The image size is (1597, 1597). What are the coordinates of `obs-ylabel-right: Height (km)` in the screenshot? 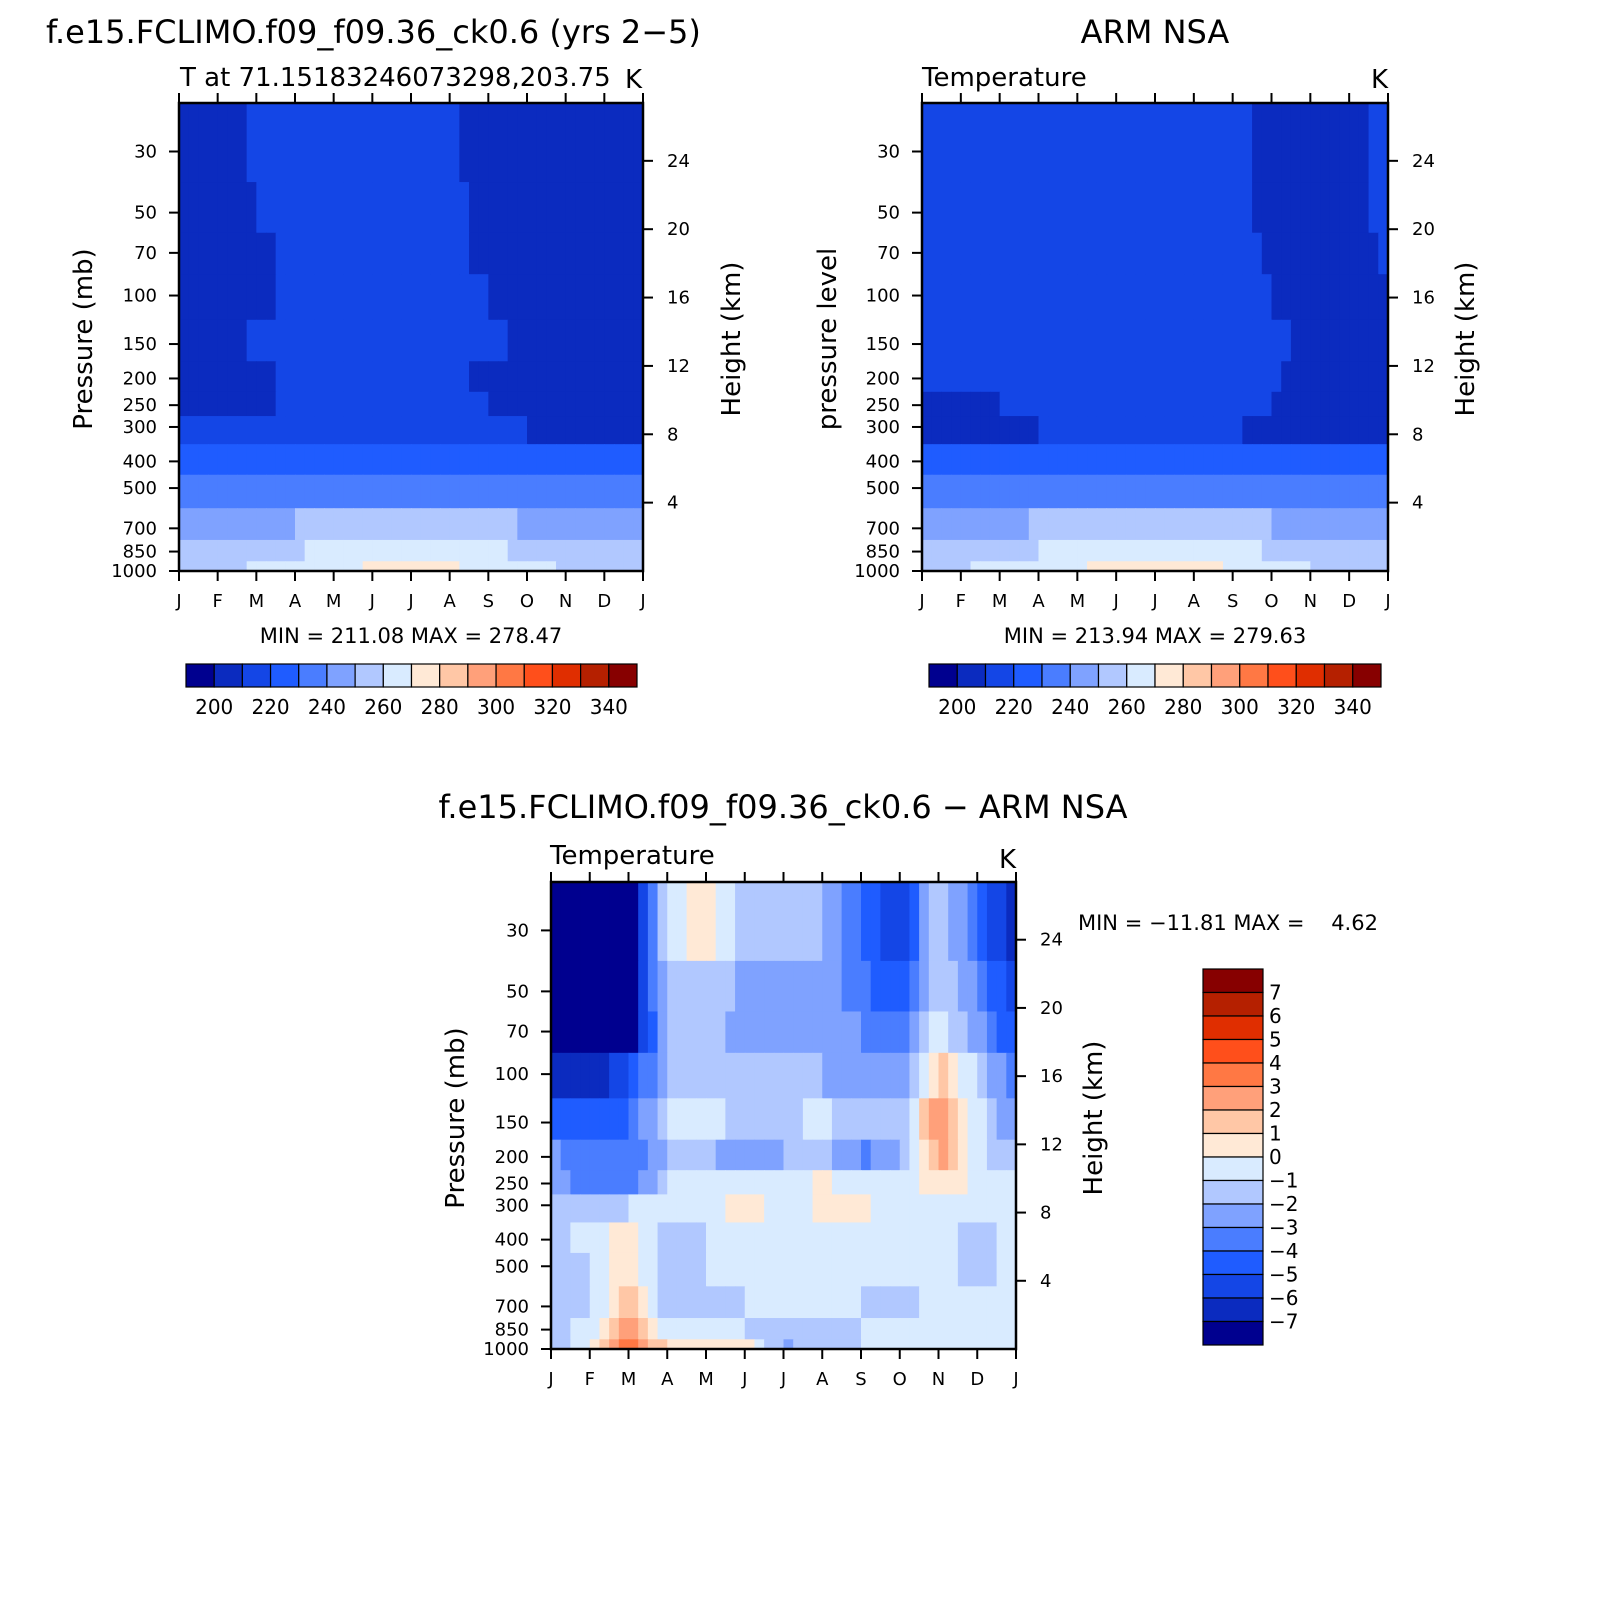 It's located at (1466, 339).